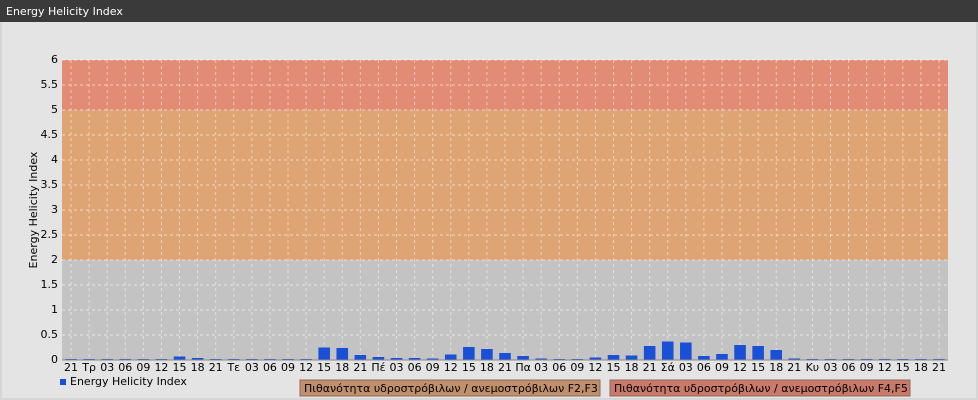 The width and height of the screenshot is (978, 400). Describe the element at coordinates (378, 367) in the screenshot. I see `x-tick-label: Πέ` at that location.